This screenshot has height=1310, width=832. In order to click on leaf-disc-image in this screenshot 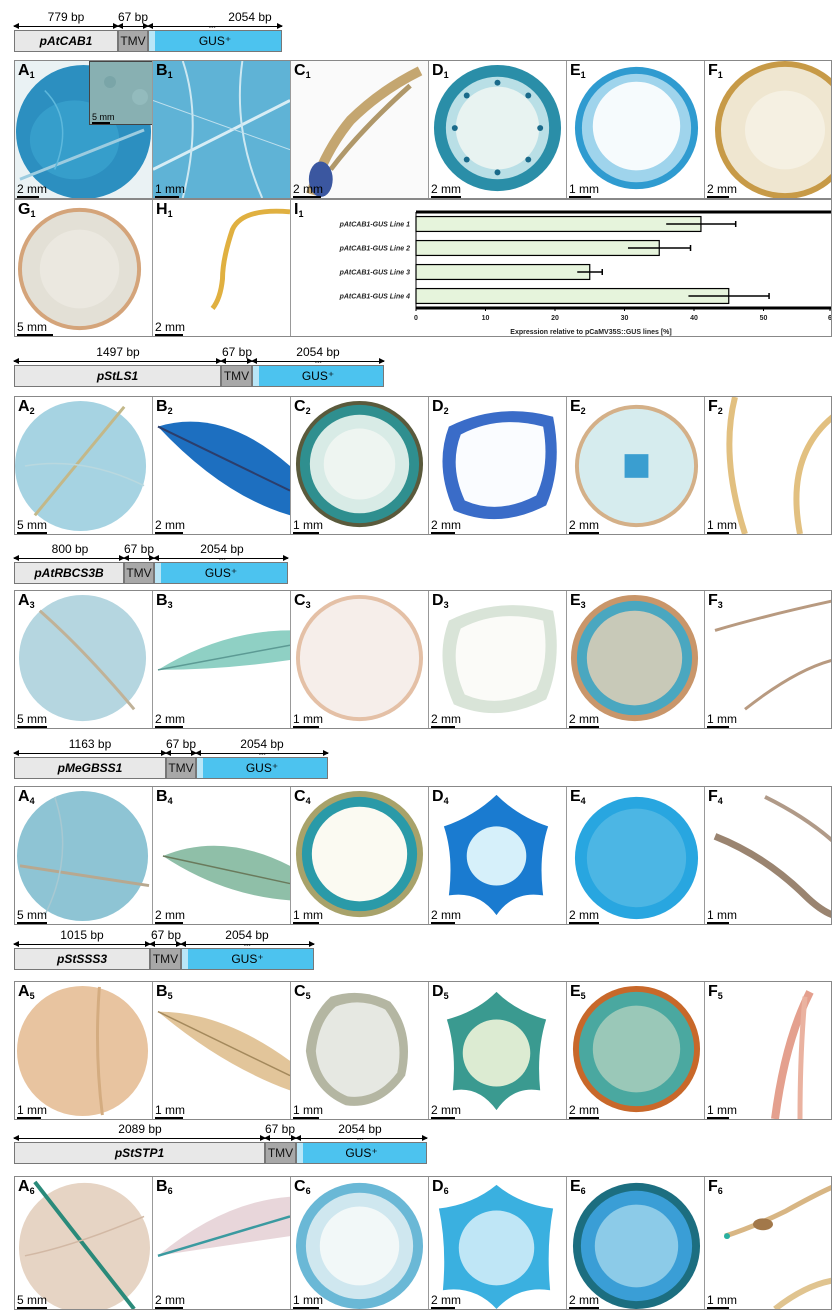, I will do `click(83, 659)`.